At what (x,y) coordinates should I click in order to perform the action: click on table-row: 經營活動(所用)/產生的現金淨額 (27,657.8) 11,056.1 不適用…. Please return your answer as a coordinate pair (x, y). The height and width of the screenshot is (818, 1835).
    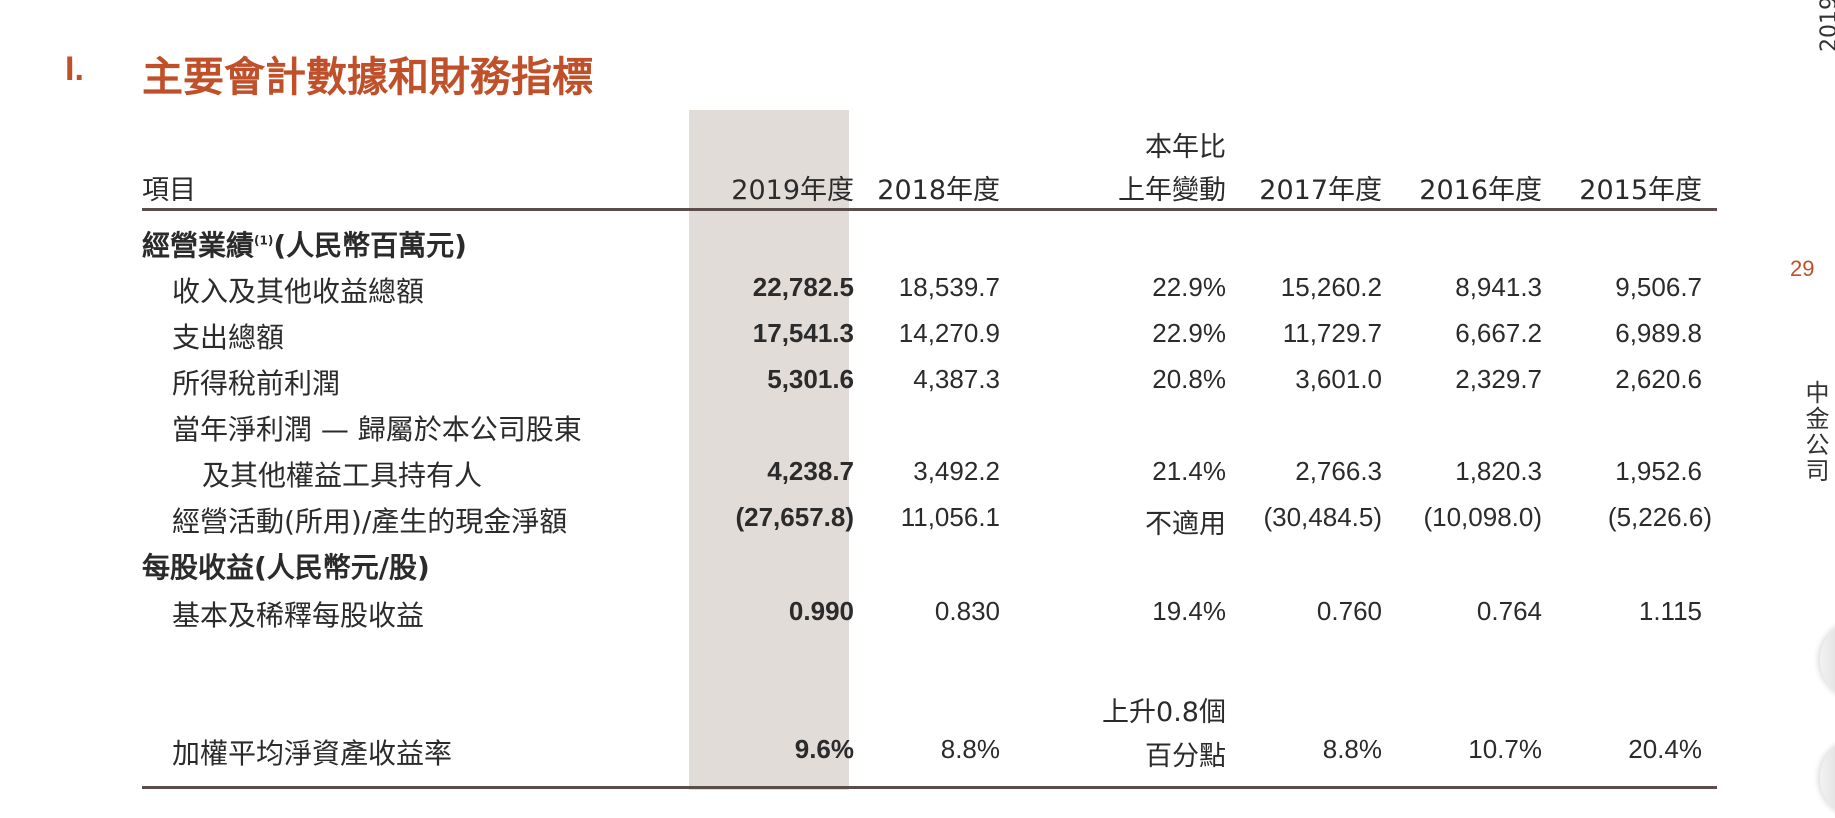
    Looking at the image, I should click on (929, 521).